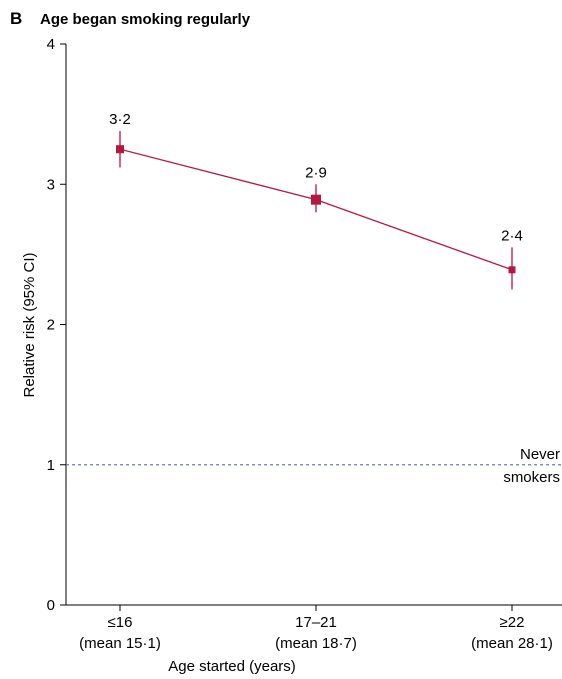 The image size is (562, 679). Describe the element at coordinates (531, 477) in the screenshot. I see `reference-label-line2: smokers` at that location.